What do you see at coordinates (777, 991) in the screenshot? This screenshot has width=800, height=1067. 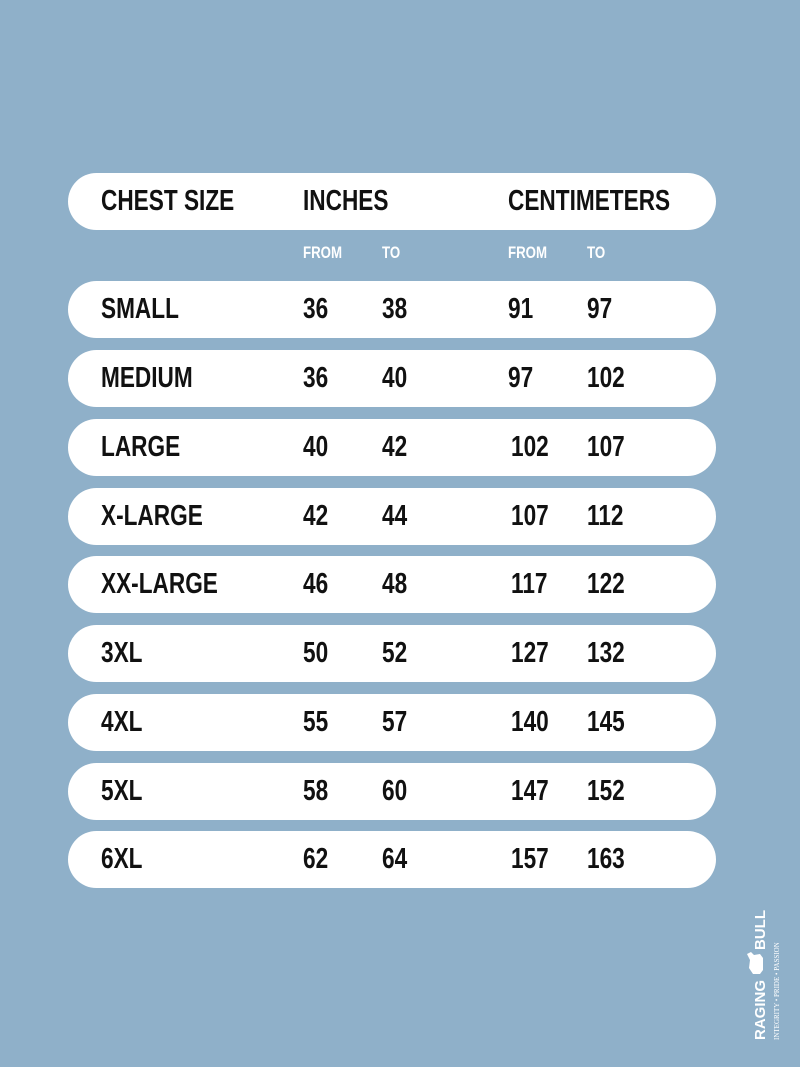 I see `brand-tagline: INTEGRITY • PRIDE • PASSION` at bounding box center [777, 991].